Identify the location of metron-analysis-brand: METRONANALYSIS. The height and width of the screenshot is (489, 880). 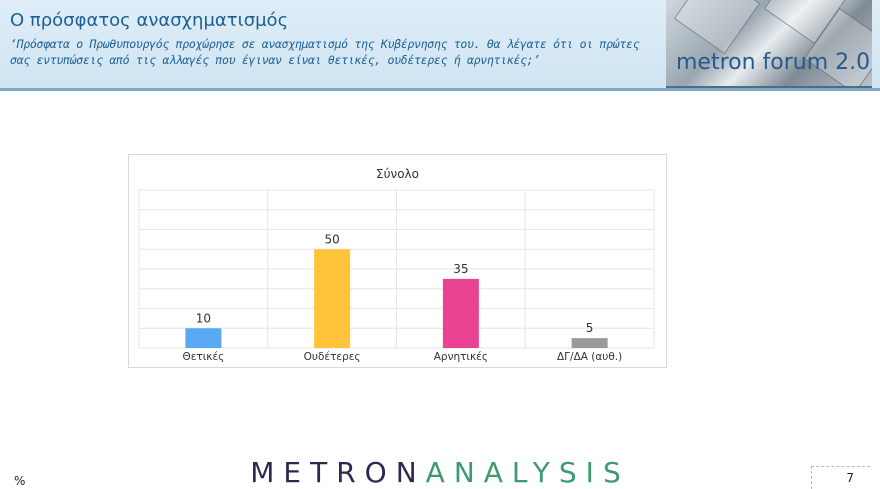
(440, 472).